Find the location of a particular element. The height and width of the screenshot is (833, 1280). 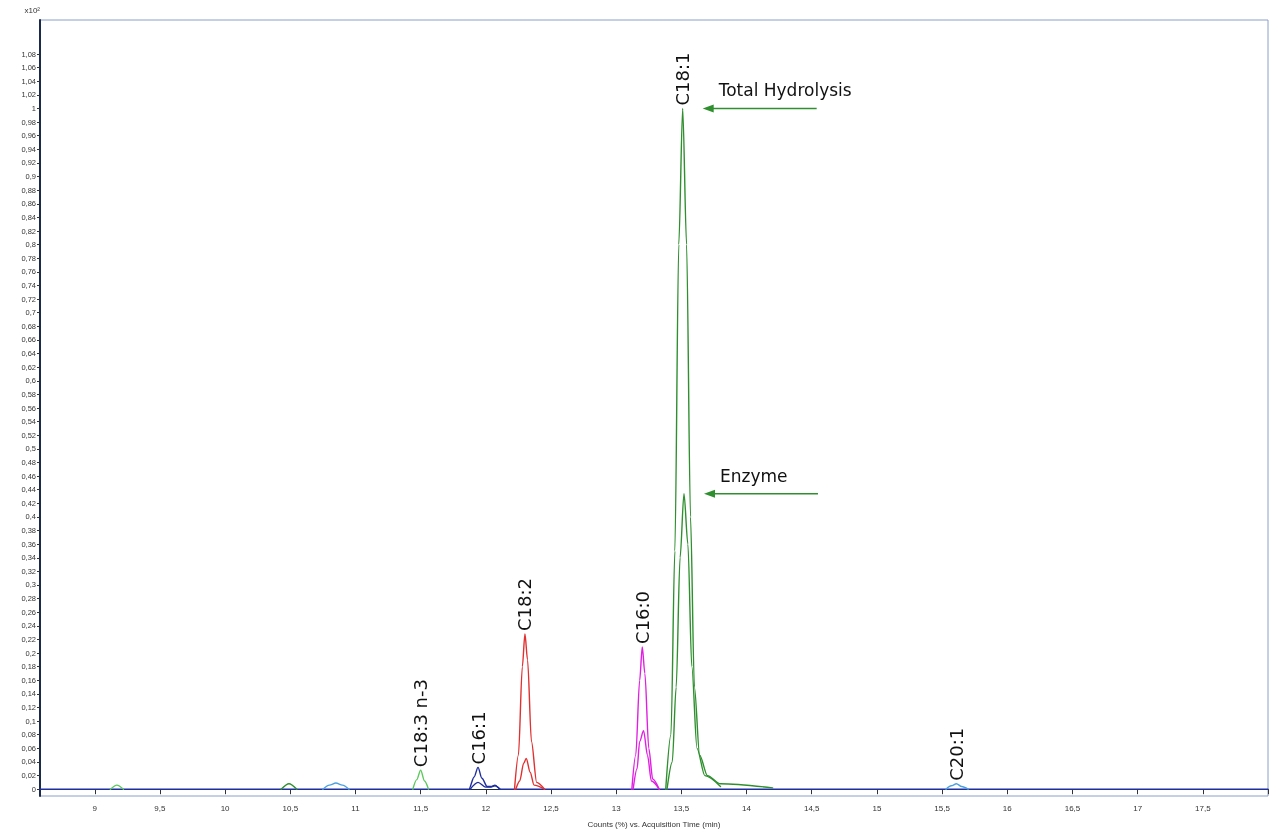

y-axis-title: x10² is located at coordinates (32, 10).